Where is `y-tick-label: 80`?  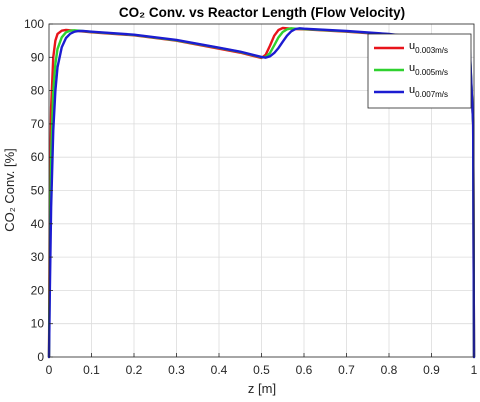 y-tick-label: 80 is located at coordinates (38, 91).